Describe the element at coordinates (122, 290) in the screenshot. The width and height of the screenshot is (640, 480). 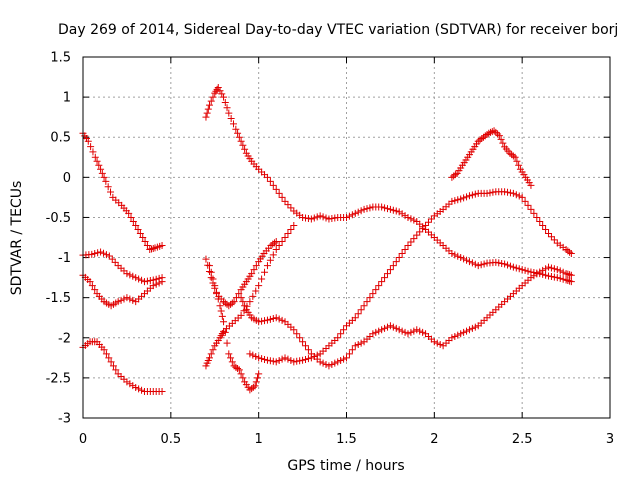
I see `series-arc-a3` at that location.